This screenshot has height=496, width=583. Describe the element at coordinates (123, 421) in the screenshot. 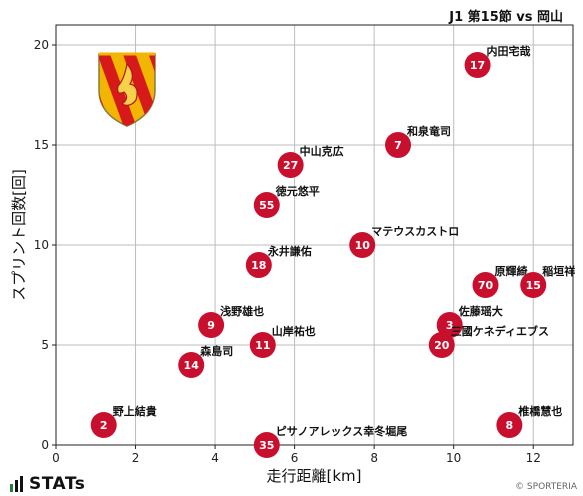

I see `player-point: 2 野上結貴` at that location.